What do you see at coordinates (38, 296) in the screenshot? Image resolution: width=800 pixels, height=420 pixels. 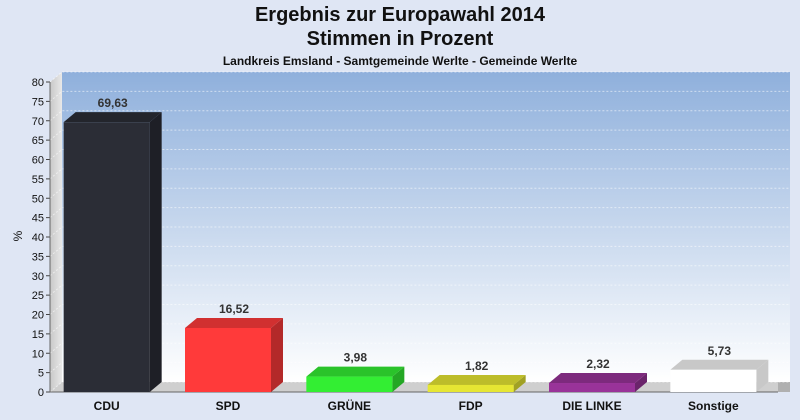 I see `y-tick-label: 25` at bounding box center [38, 296].